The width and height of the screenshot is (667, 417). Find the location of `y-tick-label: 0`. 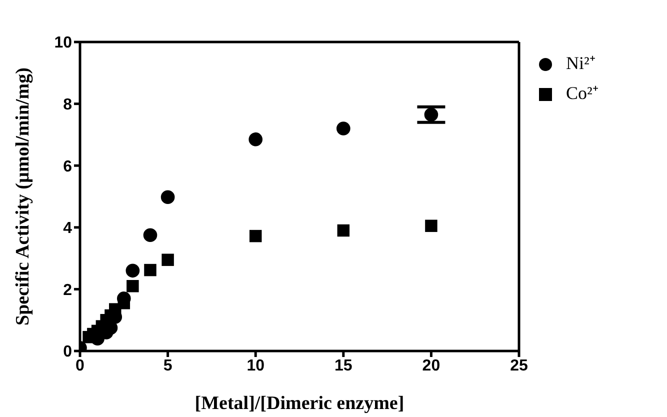

y-tick-label: 0 is located at coordinates (67, 352).